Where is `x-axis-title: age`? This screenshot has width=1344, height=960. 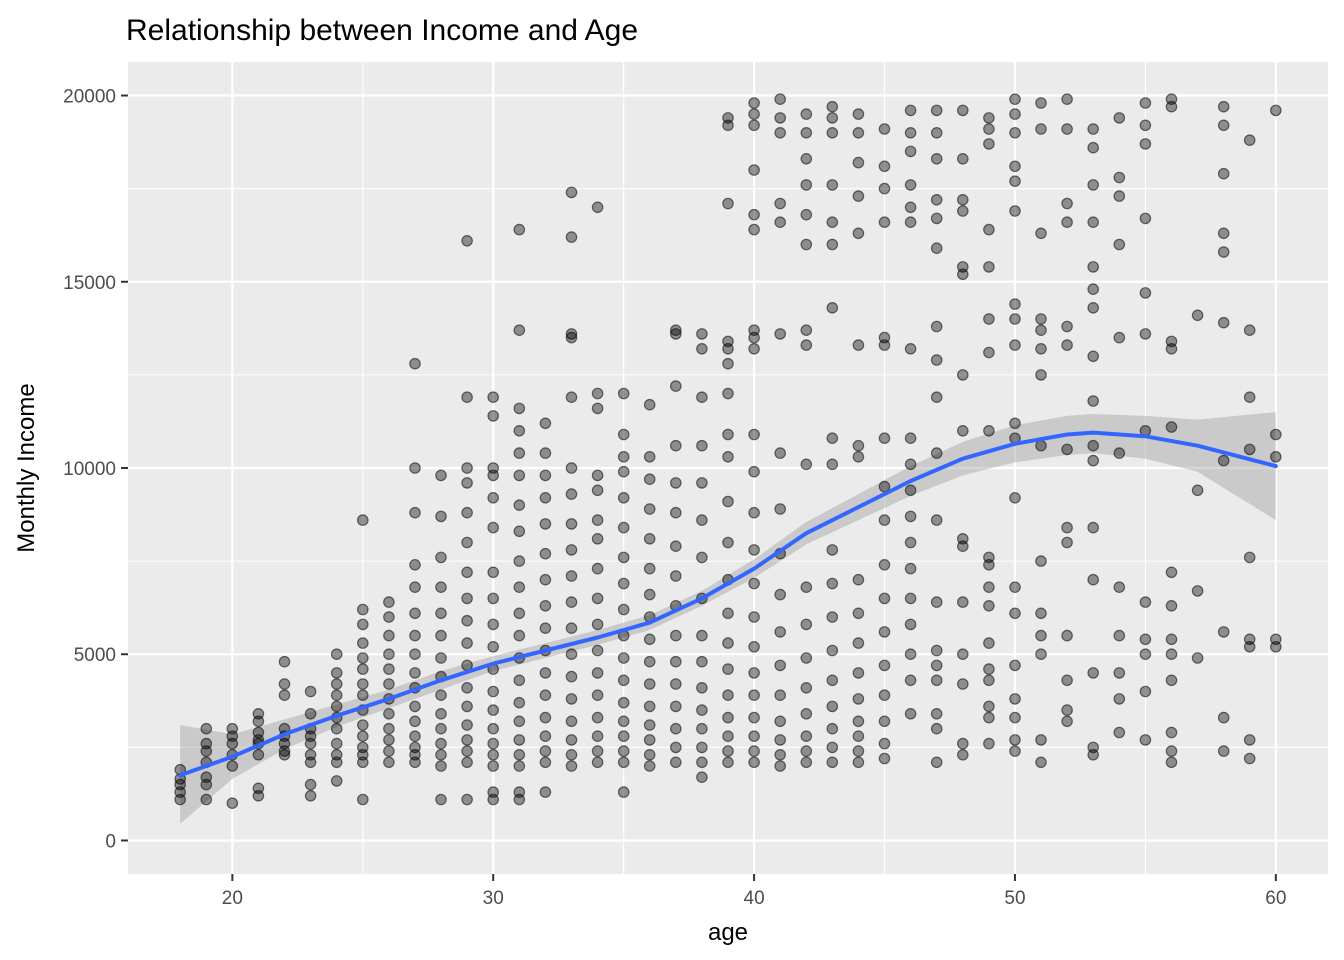
x-axis-title: age is located at coordinates (728, 932).